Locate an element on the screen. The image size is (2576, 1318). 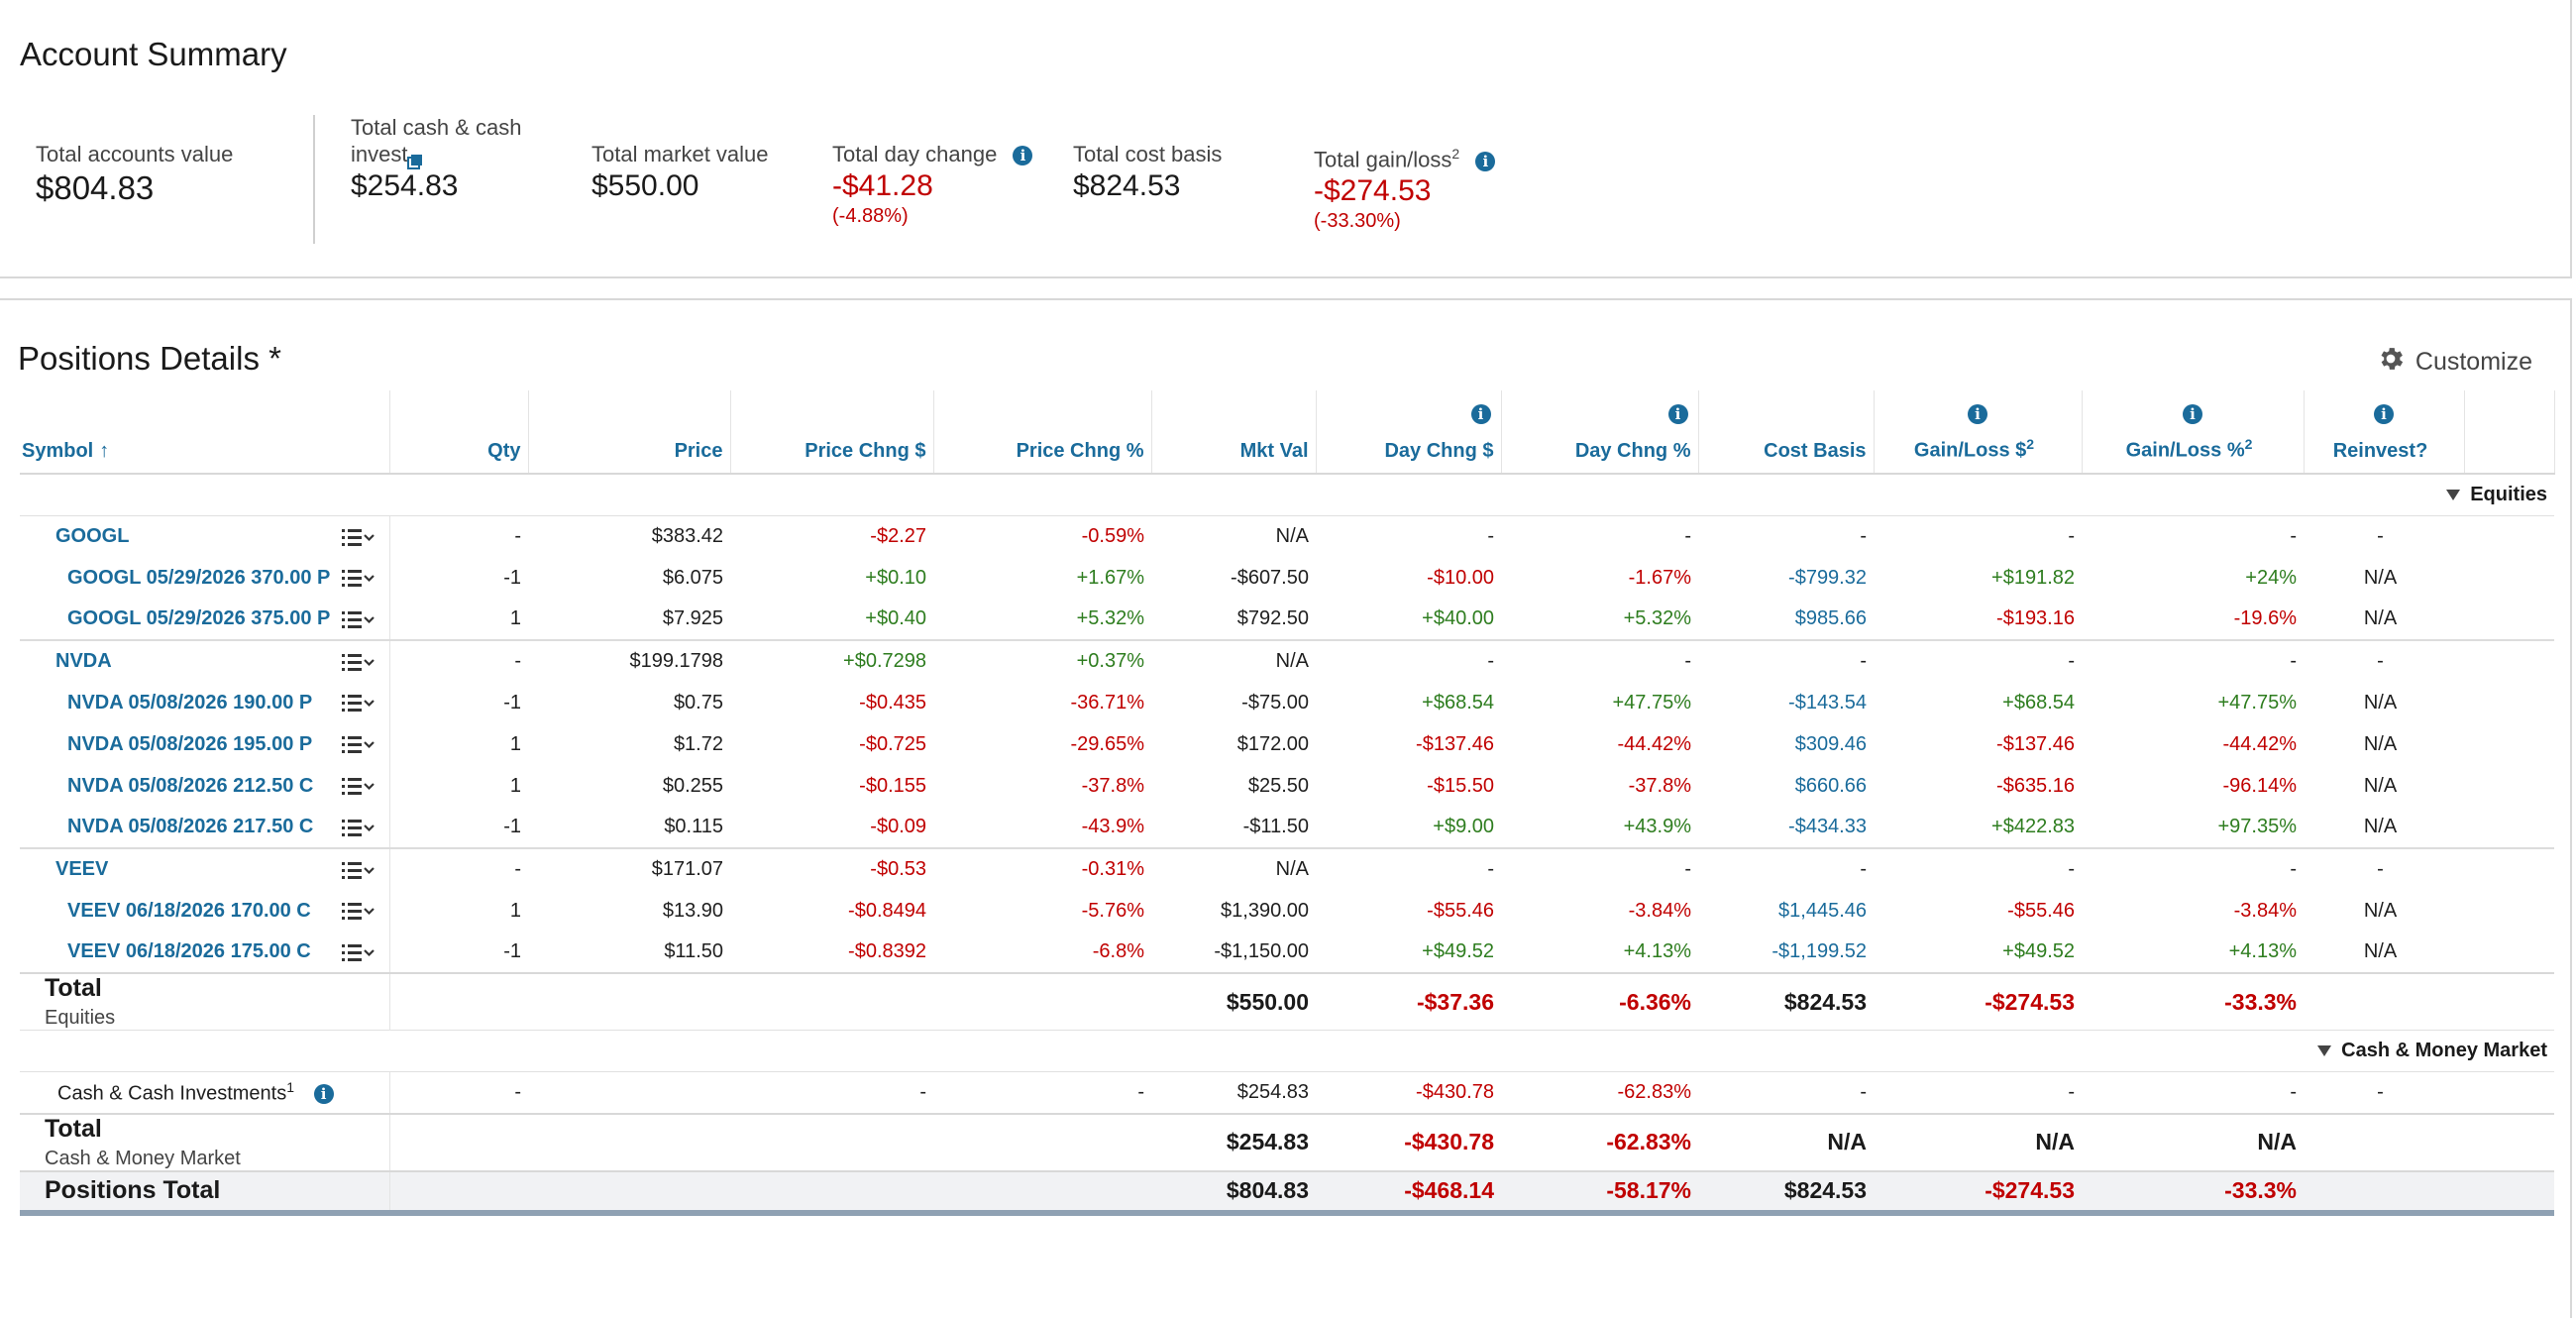
col-header-price-chng-pct: Price Chng % is located at coordinates (1042, 432).